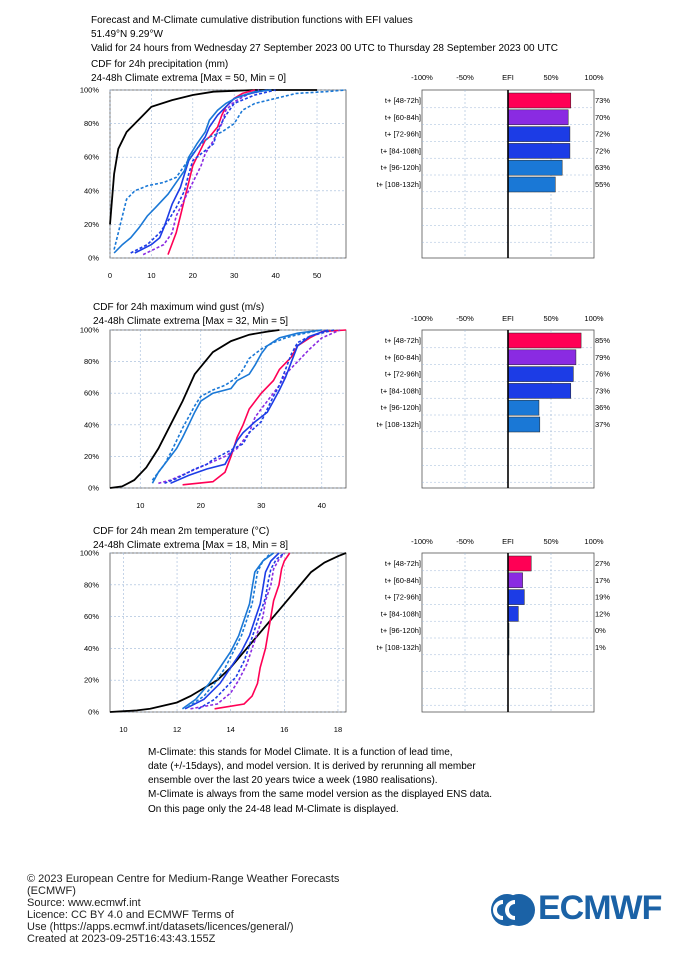 The width and height of the screenshot is (700, 966). What do you see at coordinates (594, 77) in the screenshot?
I see `efi-axis-label: 100%` at bounding box center [594, 77].